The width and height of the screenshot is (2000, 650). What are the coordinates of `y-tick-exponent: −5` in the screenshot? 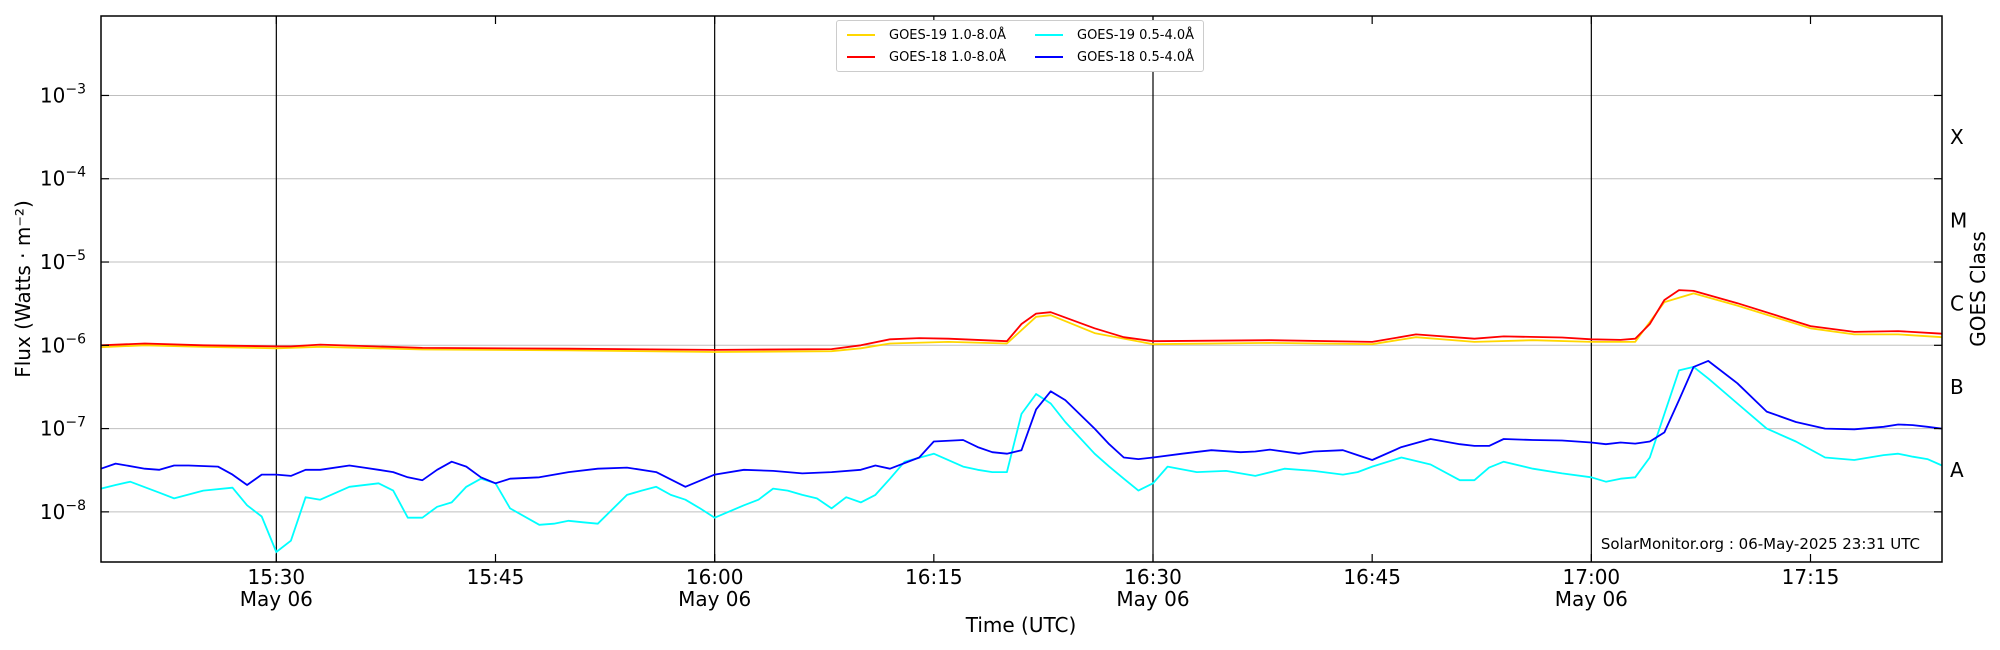 It's located at (75, 256).